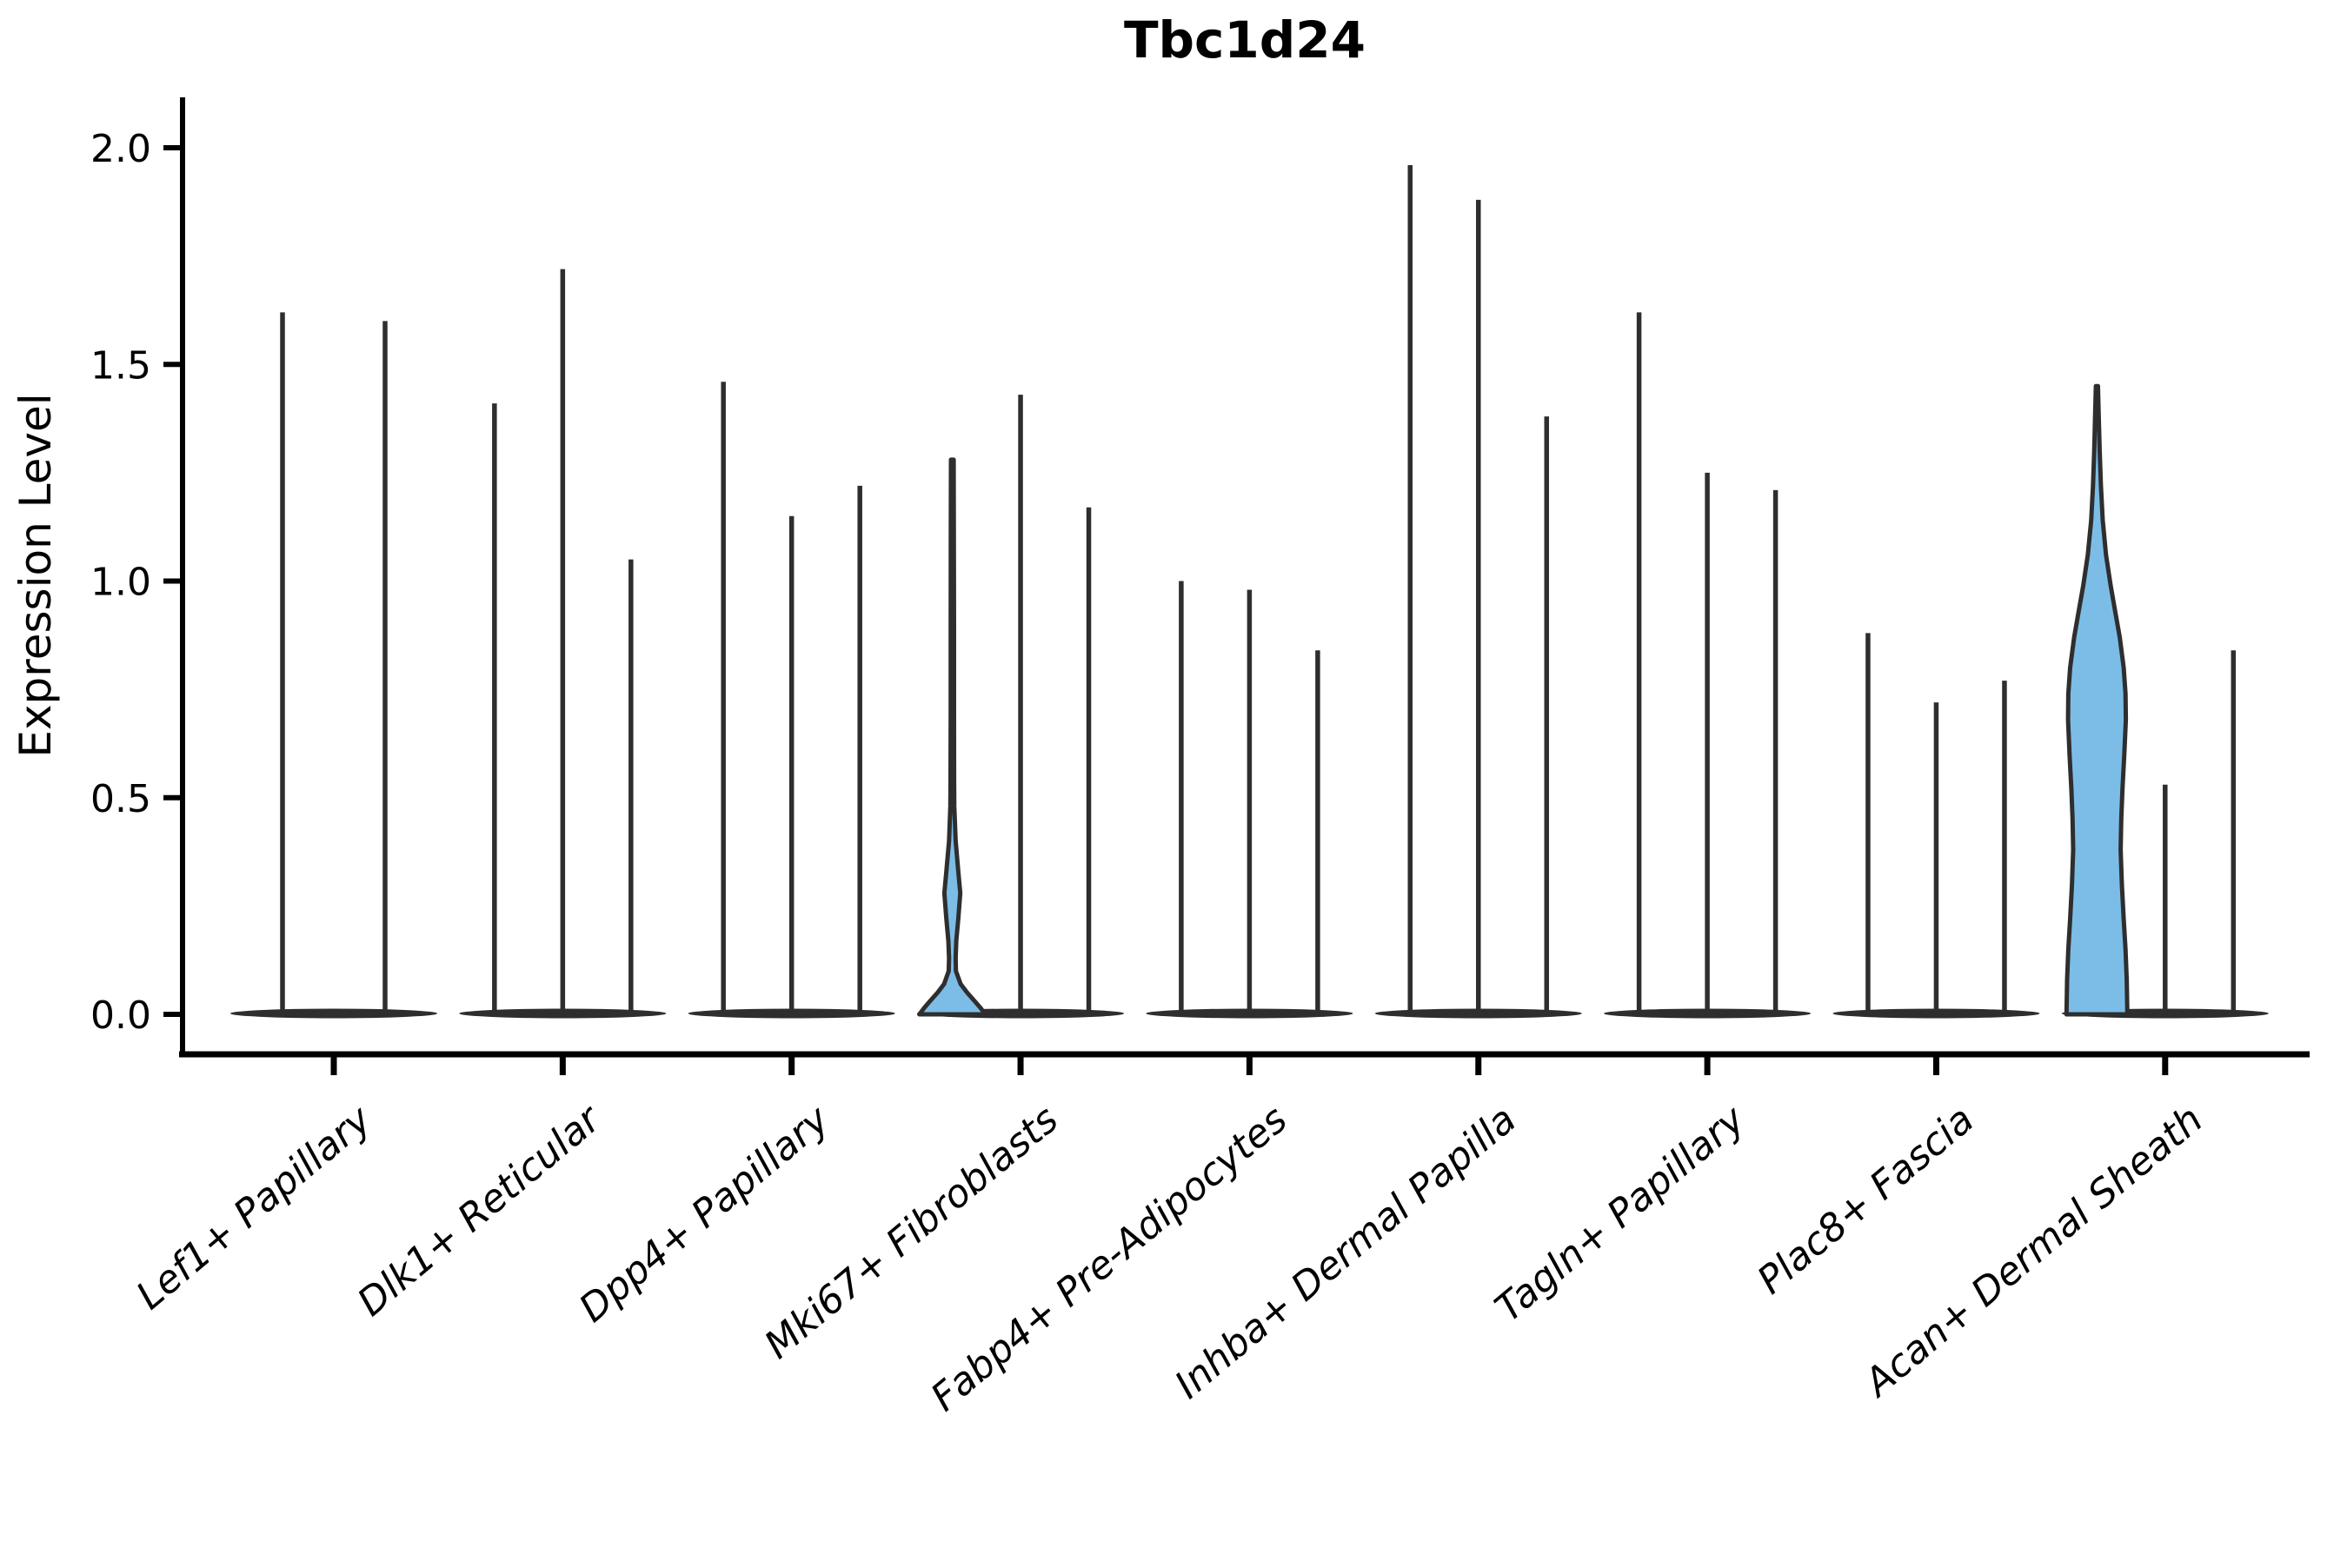 The height and width of the screenshot is (1568, 2347). What do you see at coordinates (120, 799) in the screenshot?
I see `y-tick-label: 0.5` at bounding box center [120, 799].